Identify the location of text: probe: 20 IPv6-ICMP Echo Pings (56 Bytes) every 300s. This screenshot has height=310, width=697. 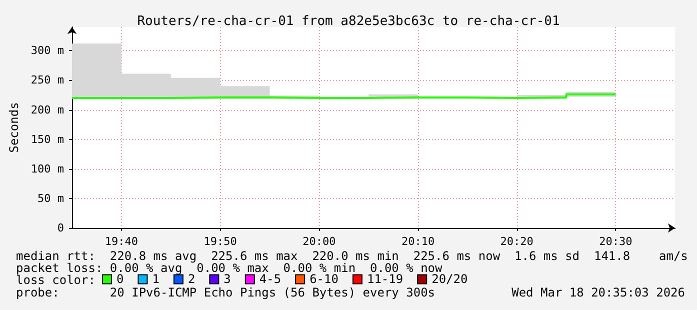
(226, 292).